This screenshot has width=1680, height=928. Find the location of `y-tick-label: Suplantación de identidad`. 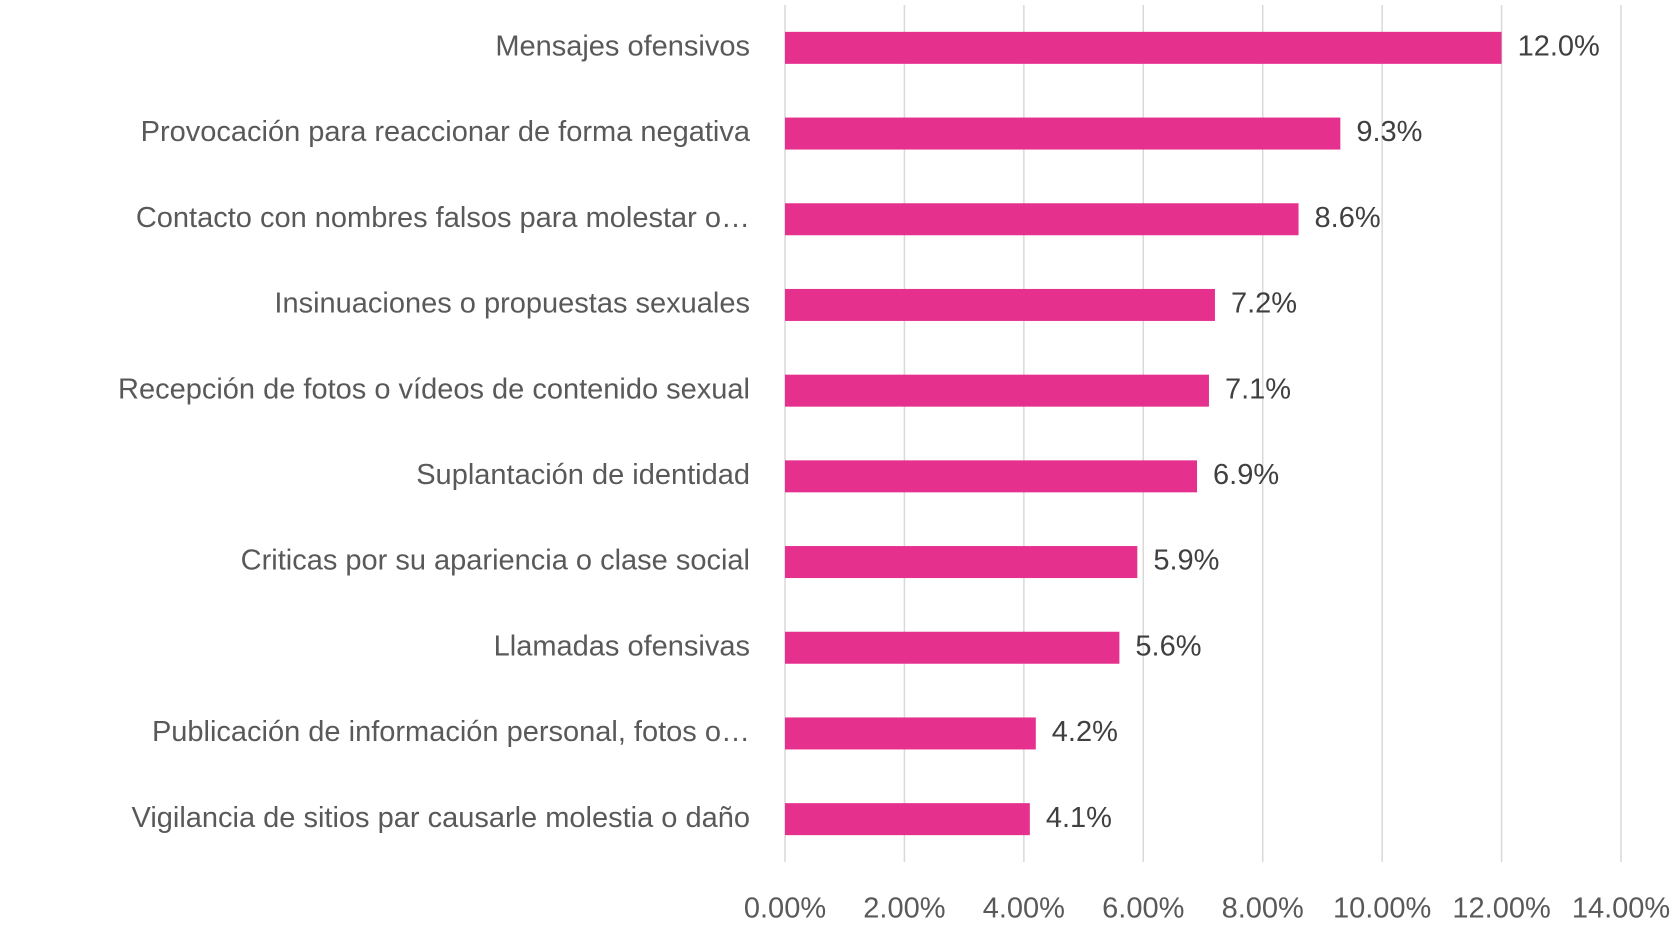

y-tick-label: Suplantación de identidad is located at coordinates (583, 475).